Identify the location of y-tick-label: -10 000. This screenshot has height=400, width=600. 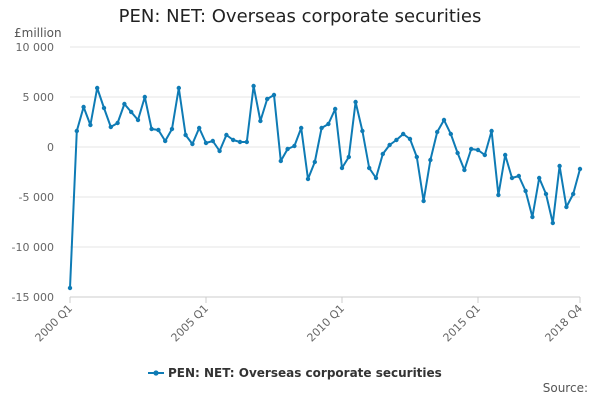
(33, 247).